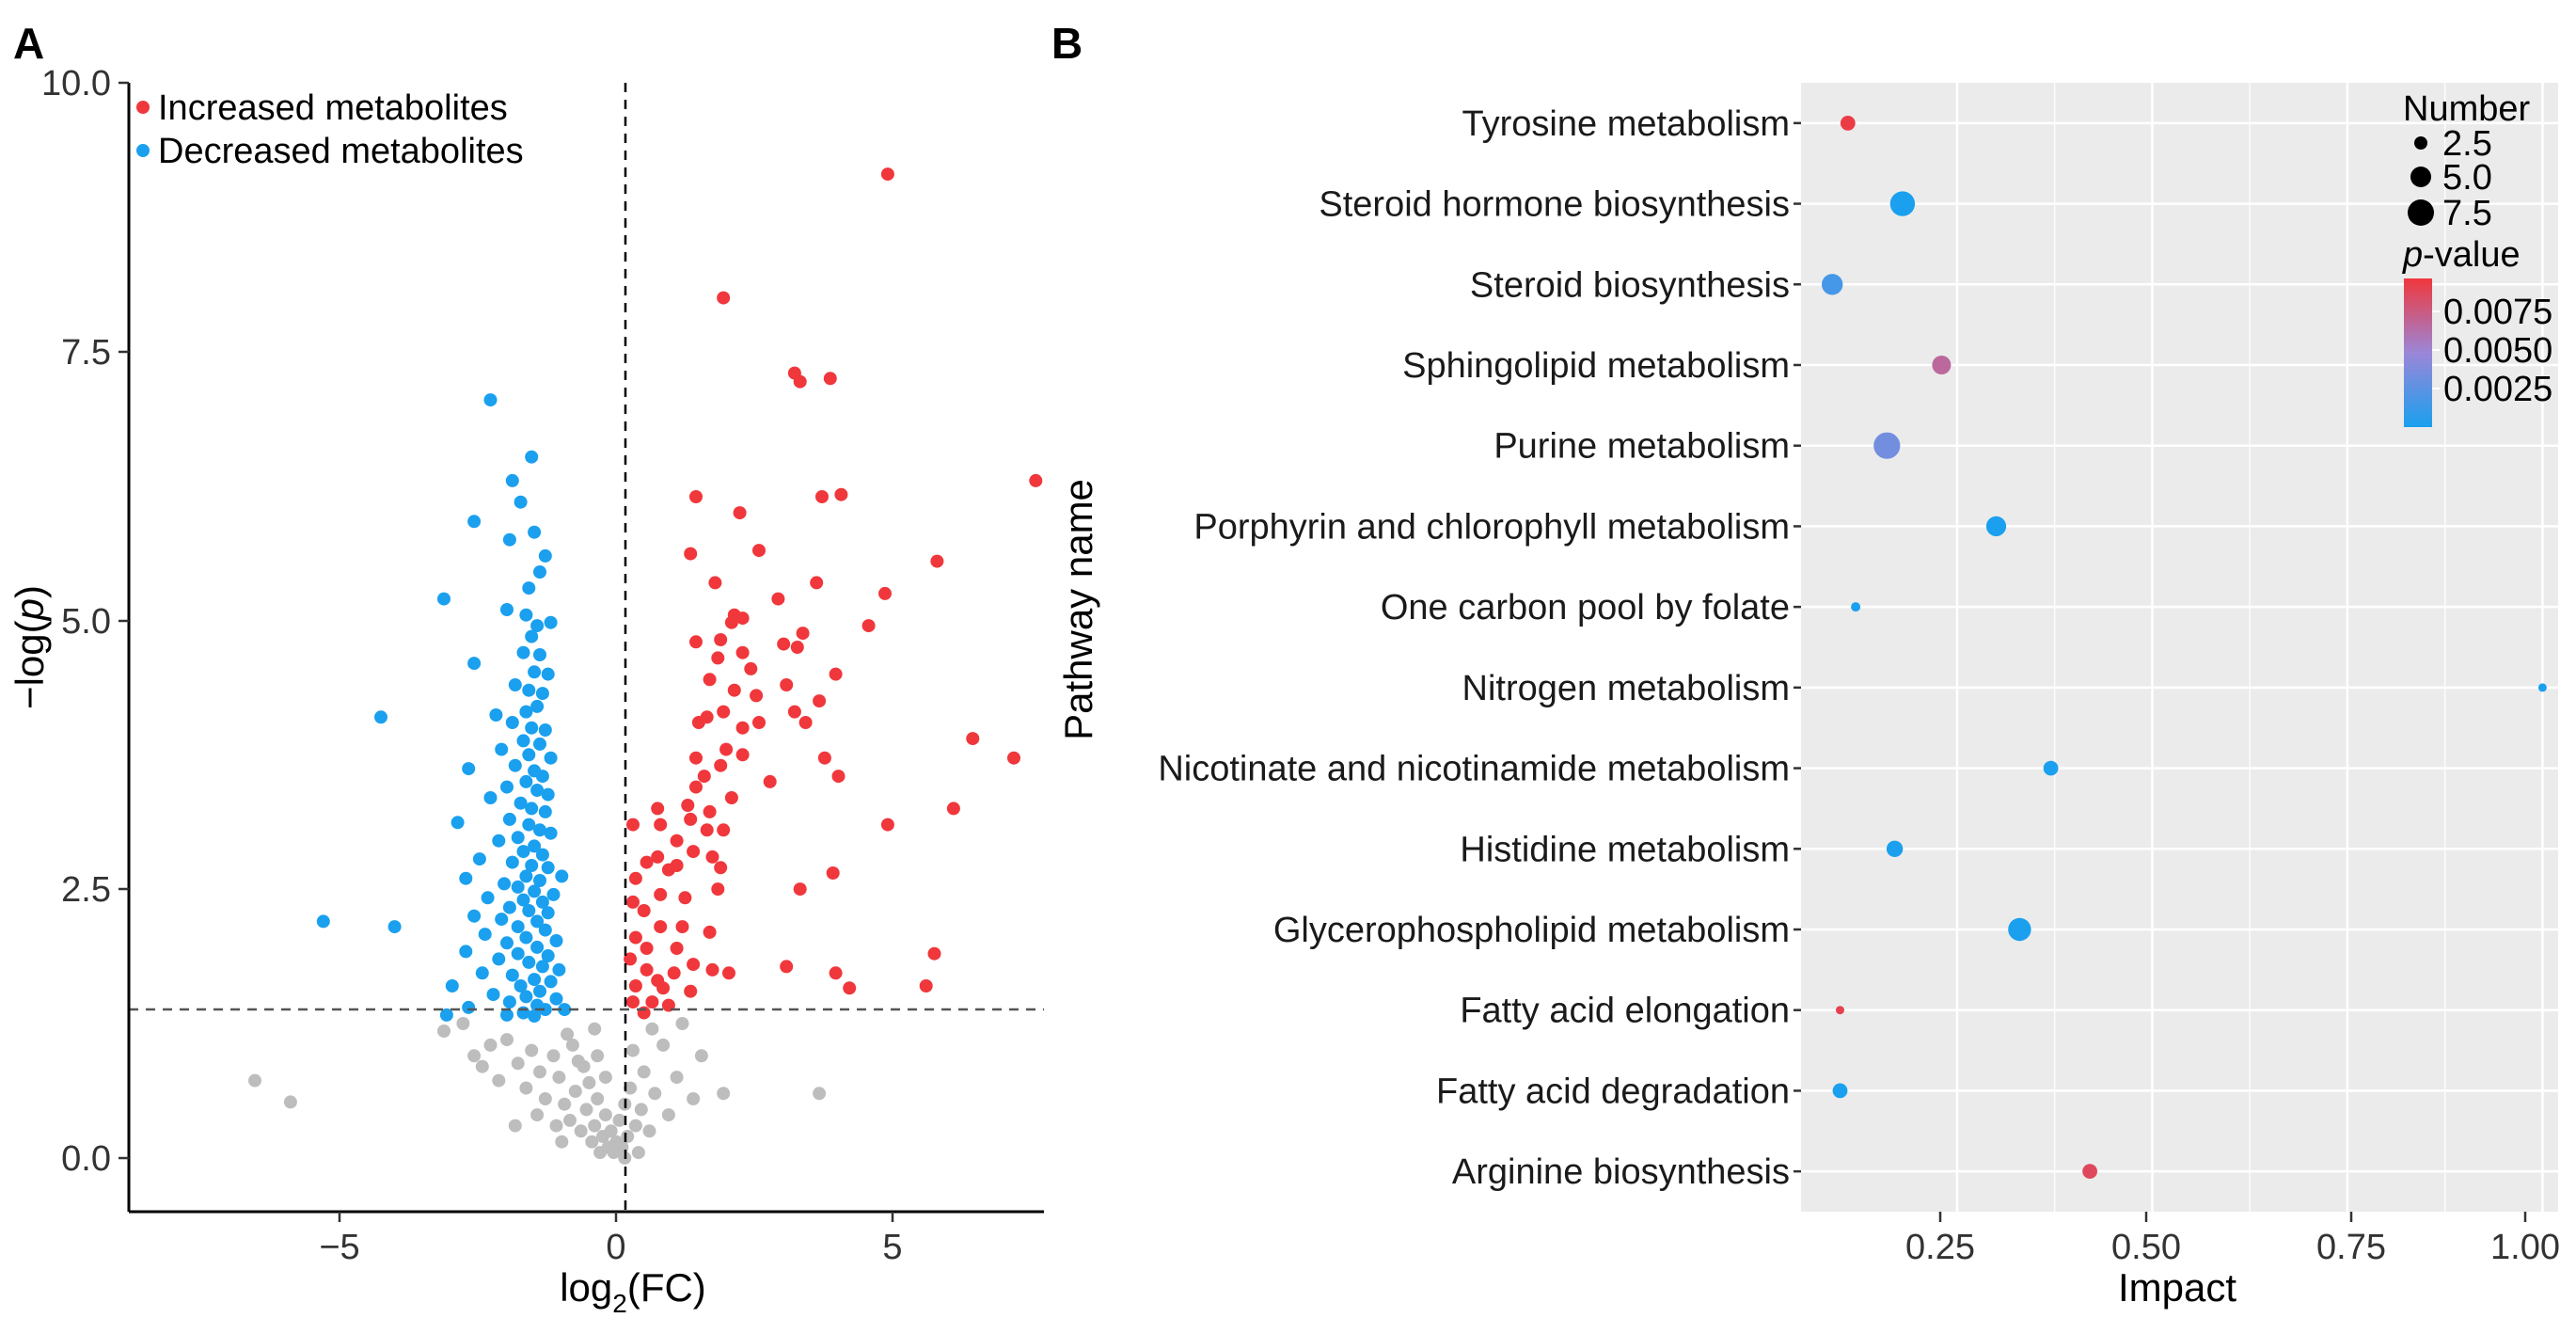  What do you see at coordinates (1491, 527) in the screenshot?
I see `pathway-label: Porphyrin and chlorophyll metabolism` at bounding box center [1491, 527].